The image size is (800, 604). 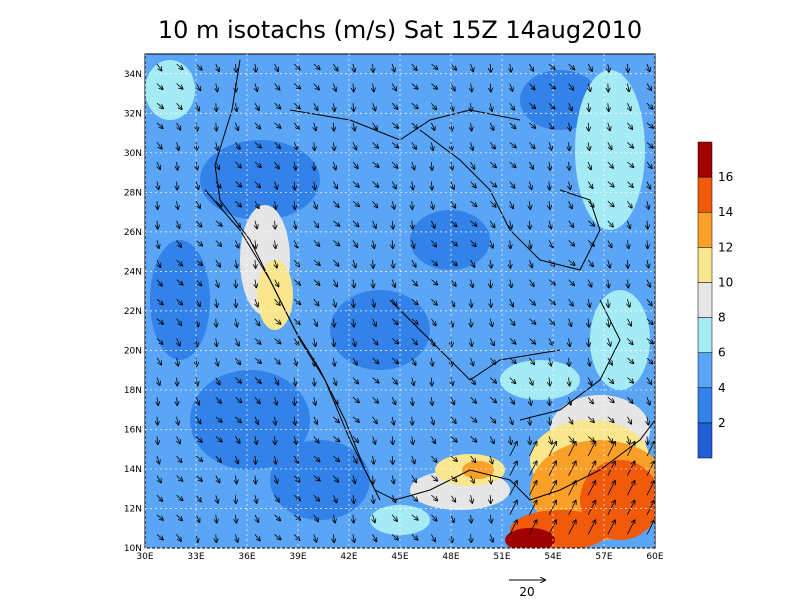 I want to click on colorbar-label: 8, so click(x=722, y=318).